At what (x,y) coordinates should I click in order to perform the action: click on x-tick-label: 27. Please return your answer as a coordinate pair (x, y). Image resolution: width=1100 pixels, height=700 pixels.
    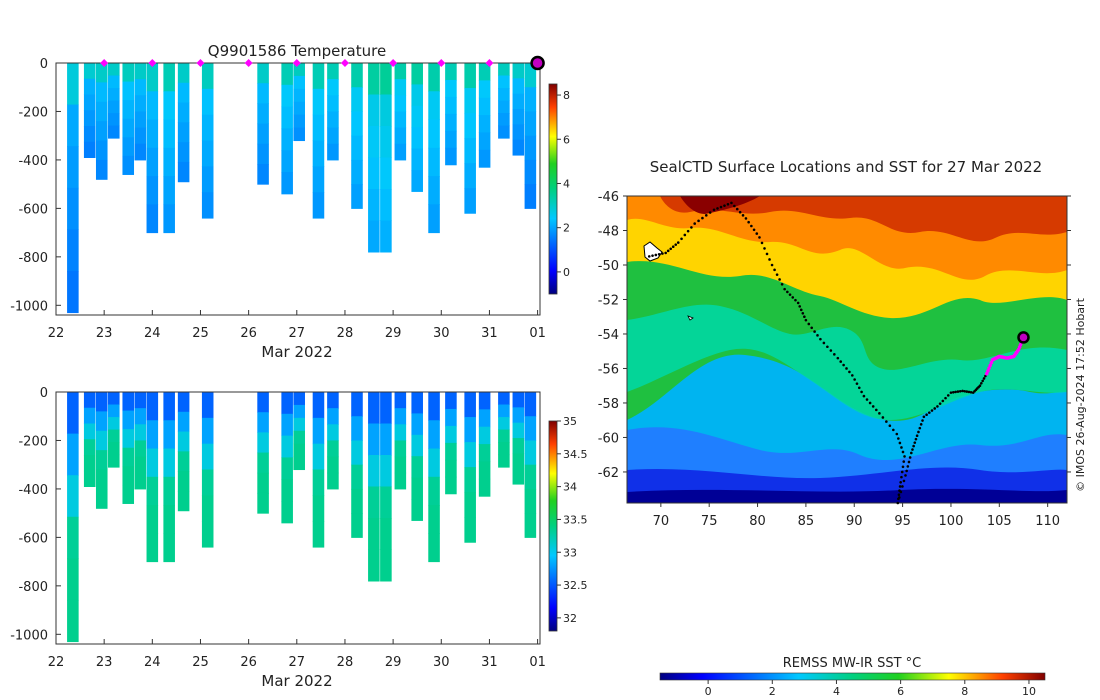
    Looking at the image, I should click on (297, 333).